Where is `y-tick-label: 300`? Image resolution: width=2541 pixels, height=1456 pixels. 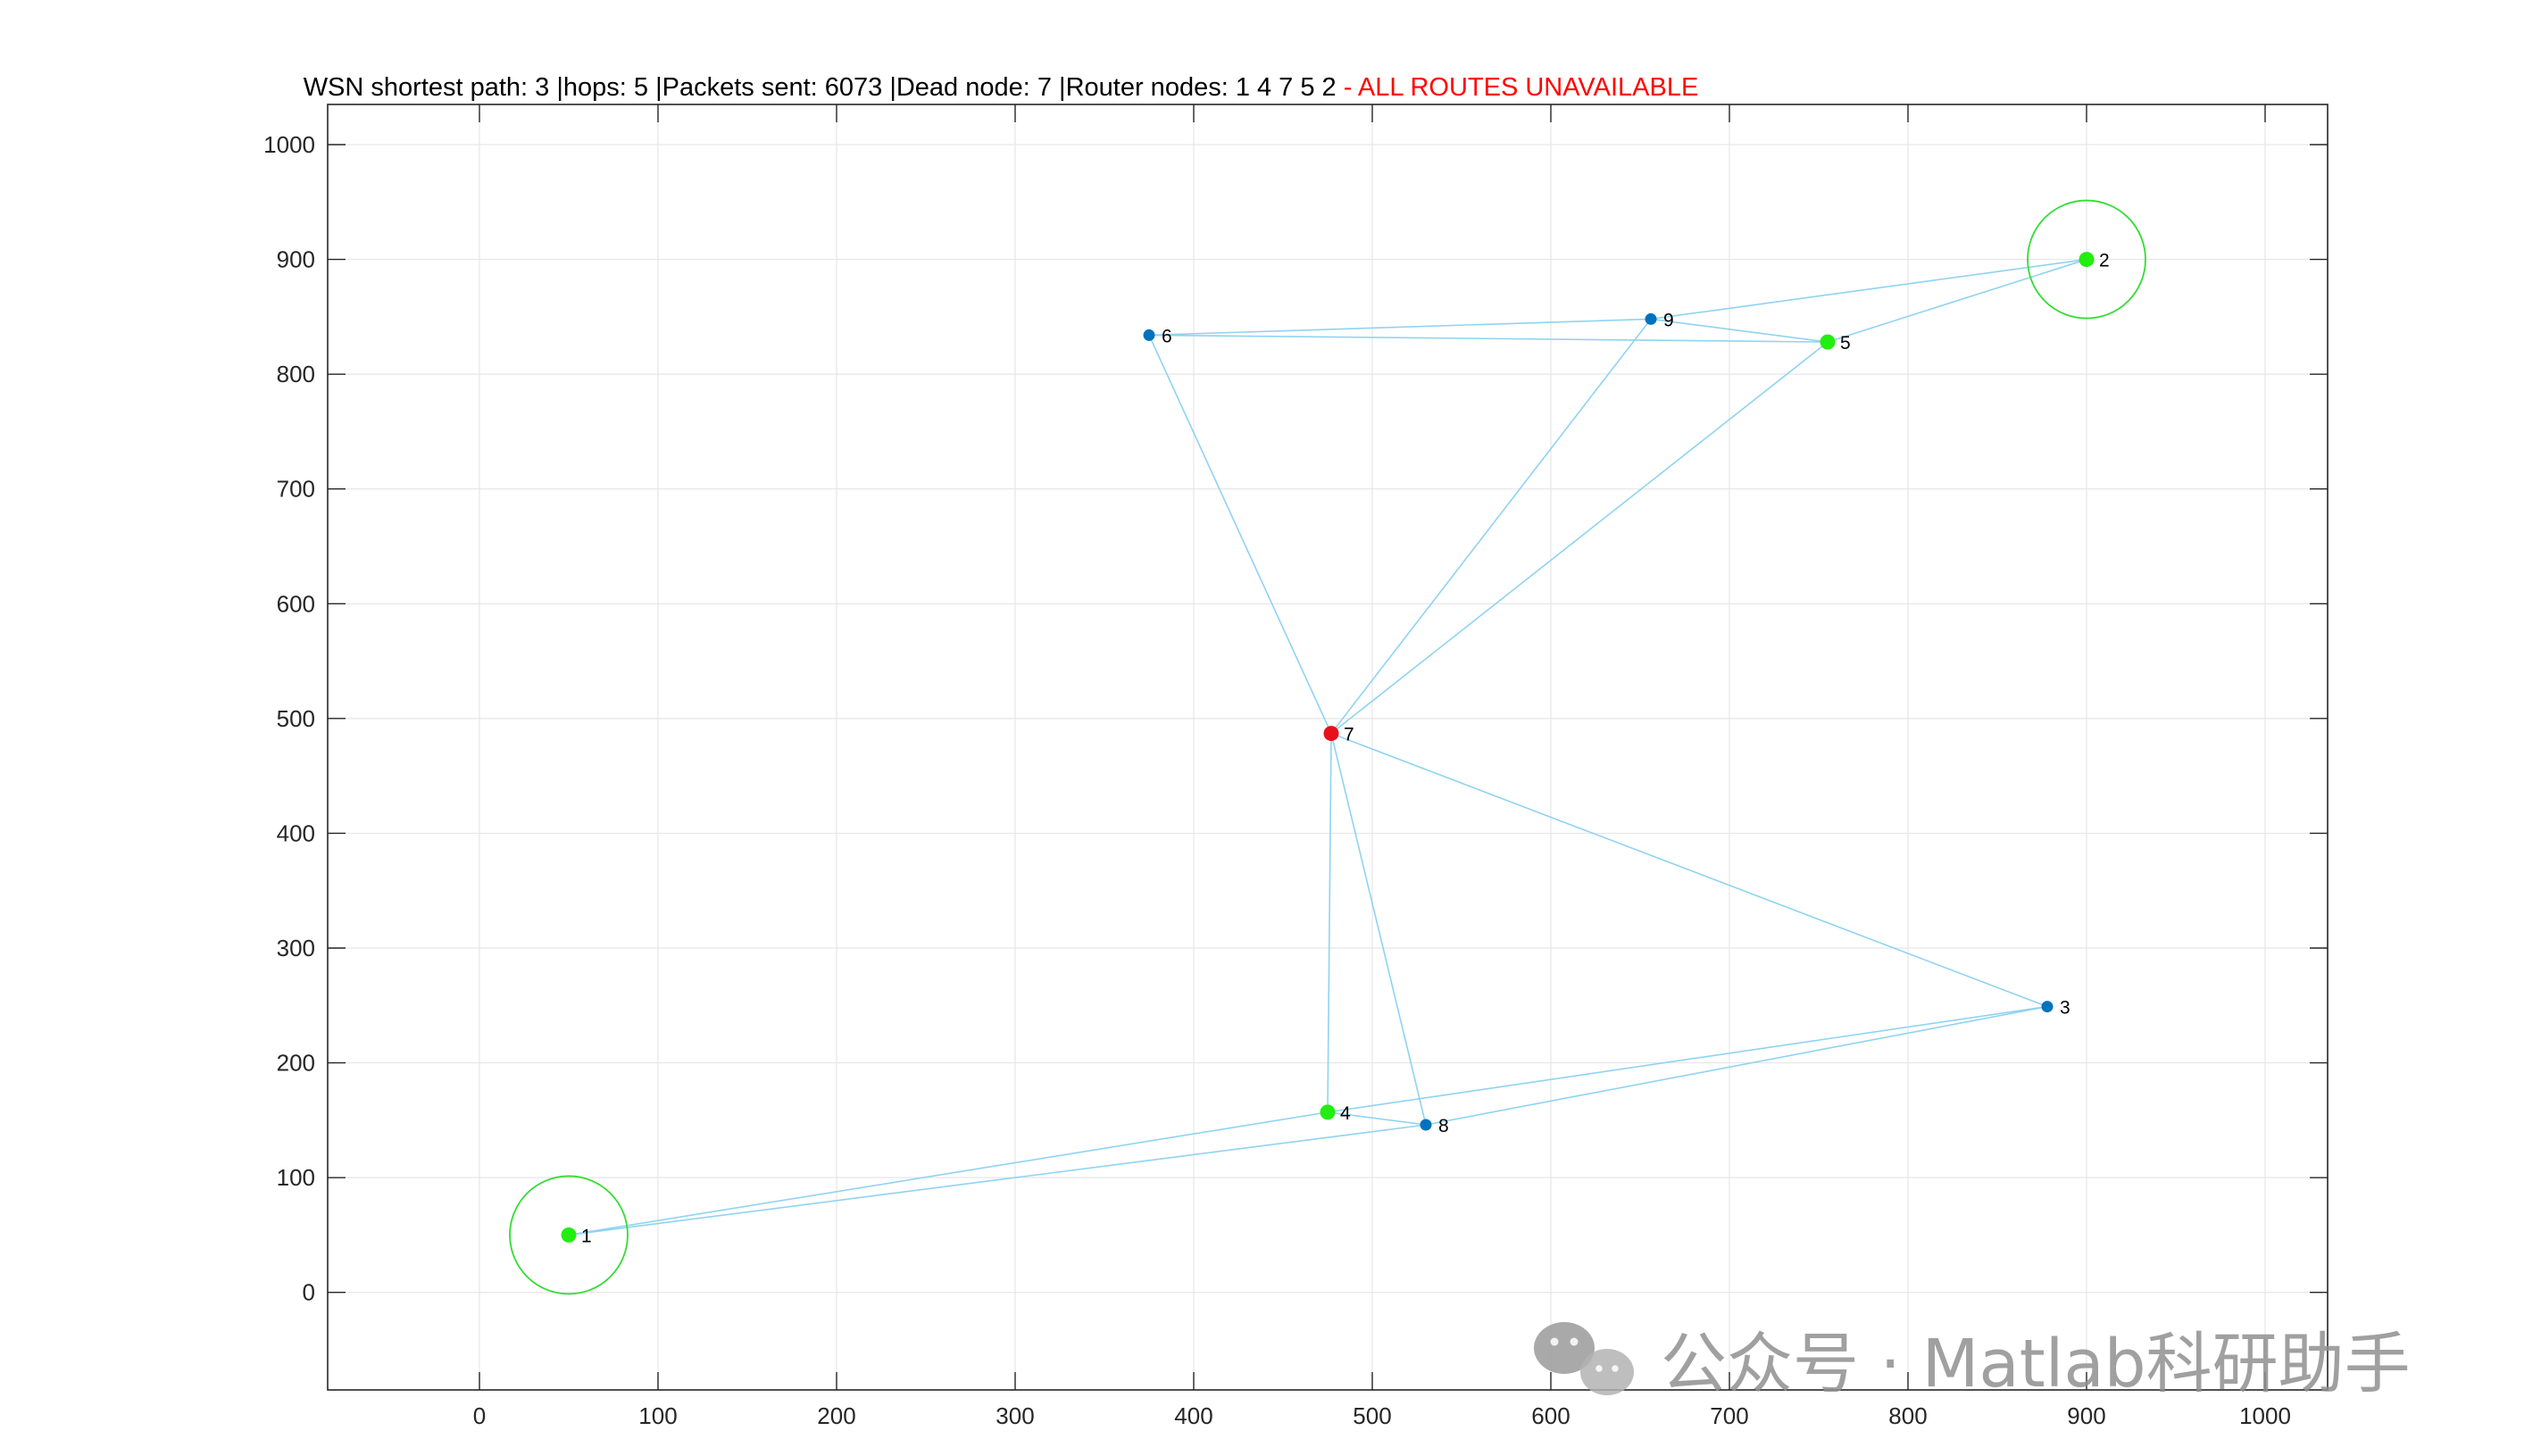
y-tick-label: 300 is located at coordinates (296, 948).